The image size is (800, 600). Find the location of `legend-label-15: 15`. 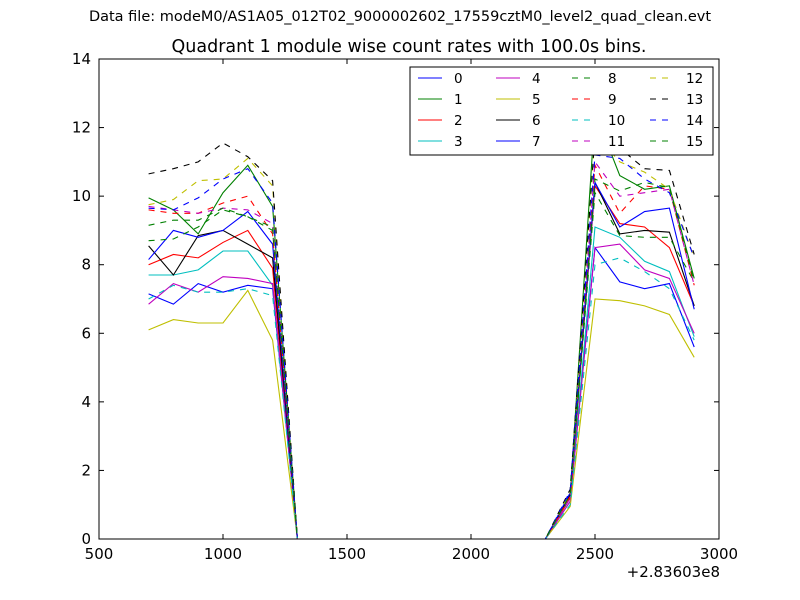

legend-label-15: 15 is located at coordinates (694, 142).